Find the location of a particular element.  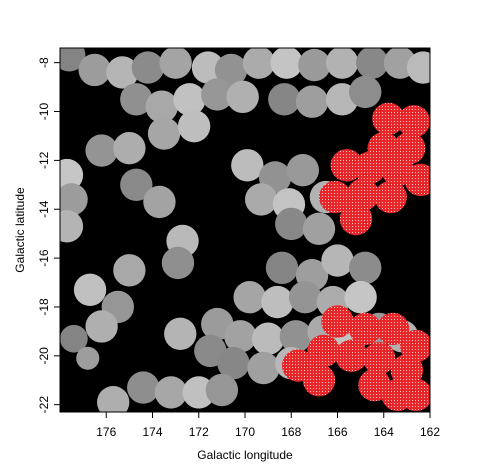

x-axis: 176 174 172 170 168 166 164 162 is located at coordinates (268, 425).